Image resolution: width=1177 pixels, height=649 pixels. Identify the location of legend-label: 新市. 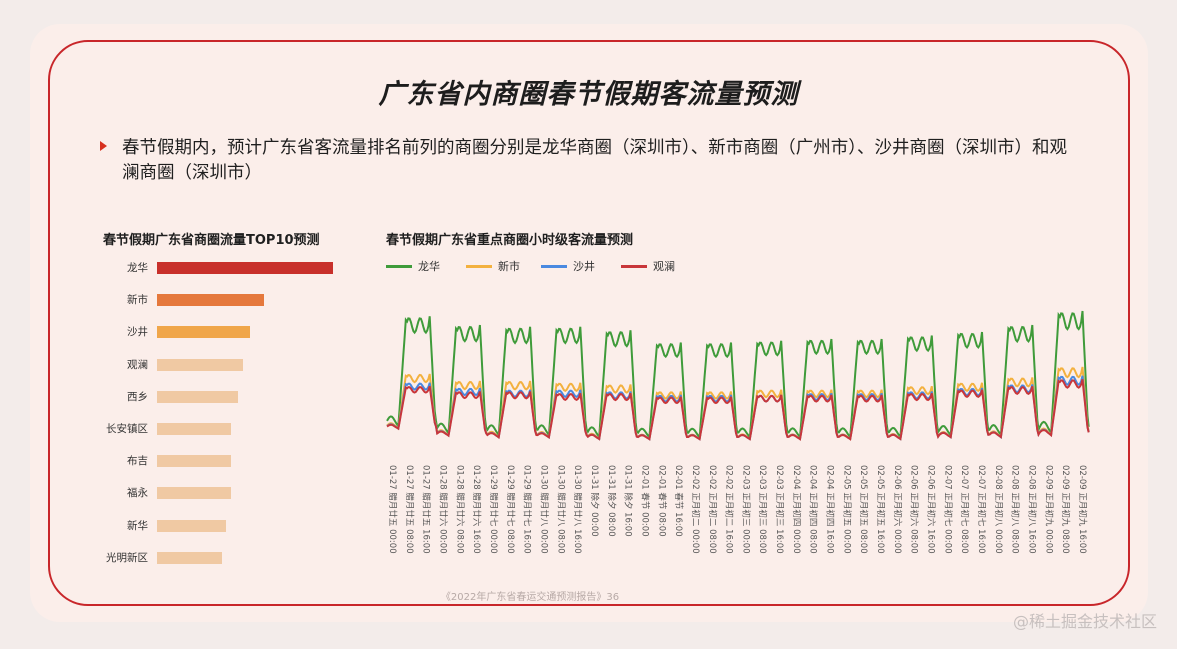
(509, 266).